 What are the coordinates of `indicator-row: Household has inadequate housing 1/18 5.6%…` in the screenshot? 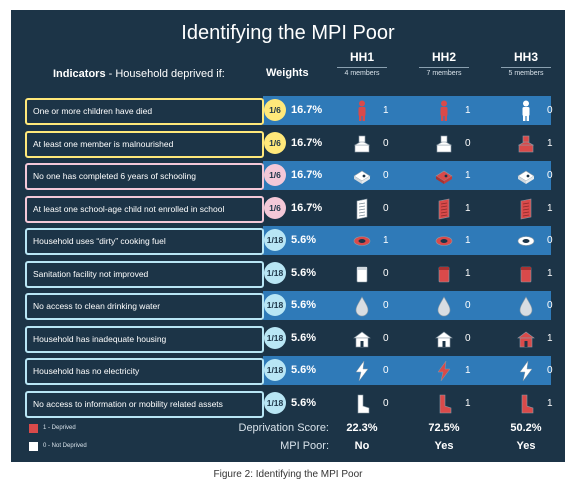 It's located at (288, 338).